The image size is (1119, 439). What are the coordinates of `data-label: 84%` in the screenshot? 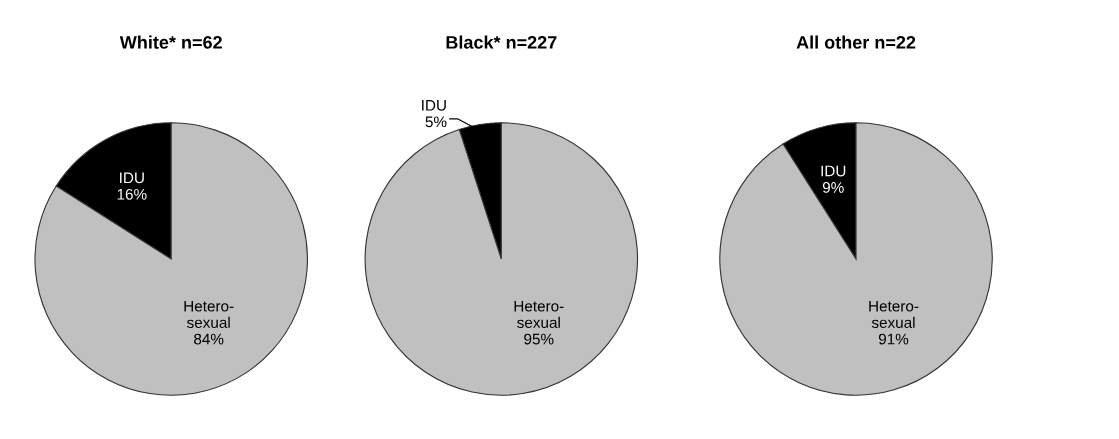 It's located at (209, 339).